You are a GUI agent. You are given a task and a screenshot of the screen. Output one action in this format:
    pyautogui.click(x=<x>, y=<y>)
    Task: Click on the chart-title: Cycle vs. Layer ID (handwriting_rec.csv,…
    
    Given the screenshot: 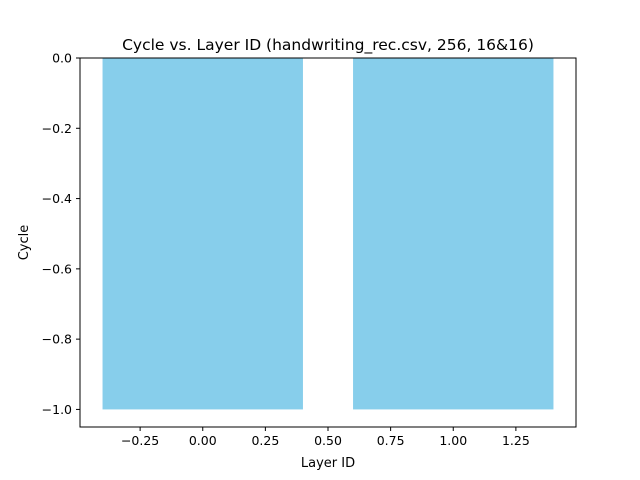 What is the action you would take?
    pyautogui.click(x=328, y=45)
    